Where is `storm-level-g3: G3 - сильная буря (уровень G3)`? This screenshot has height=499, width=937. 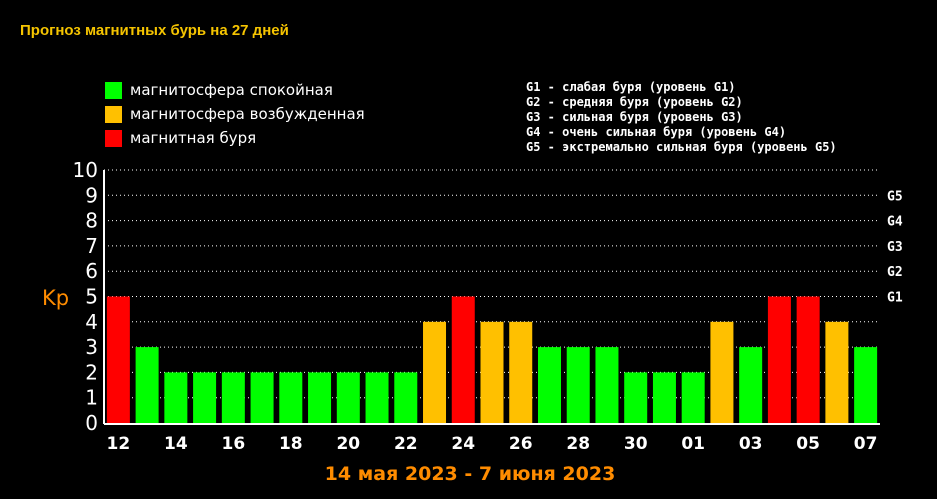
storm-level-g3: G3 - сильная буря (уровень G3) is located at coordinates (634, 117).